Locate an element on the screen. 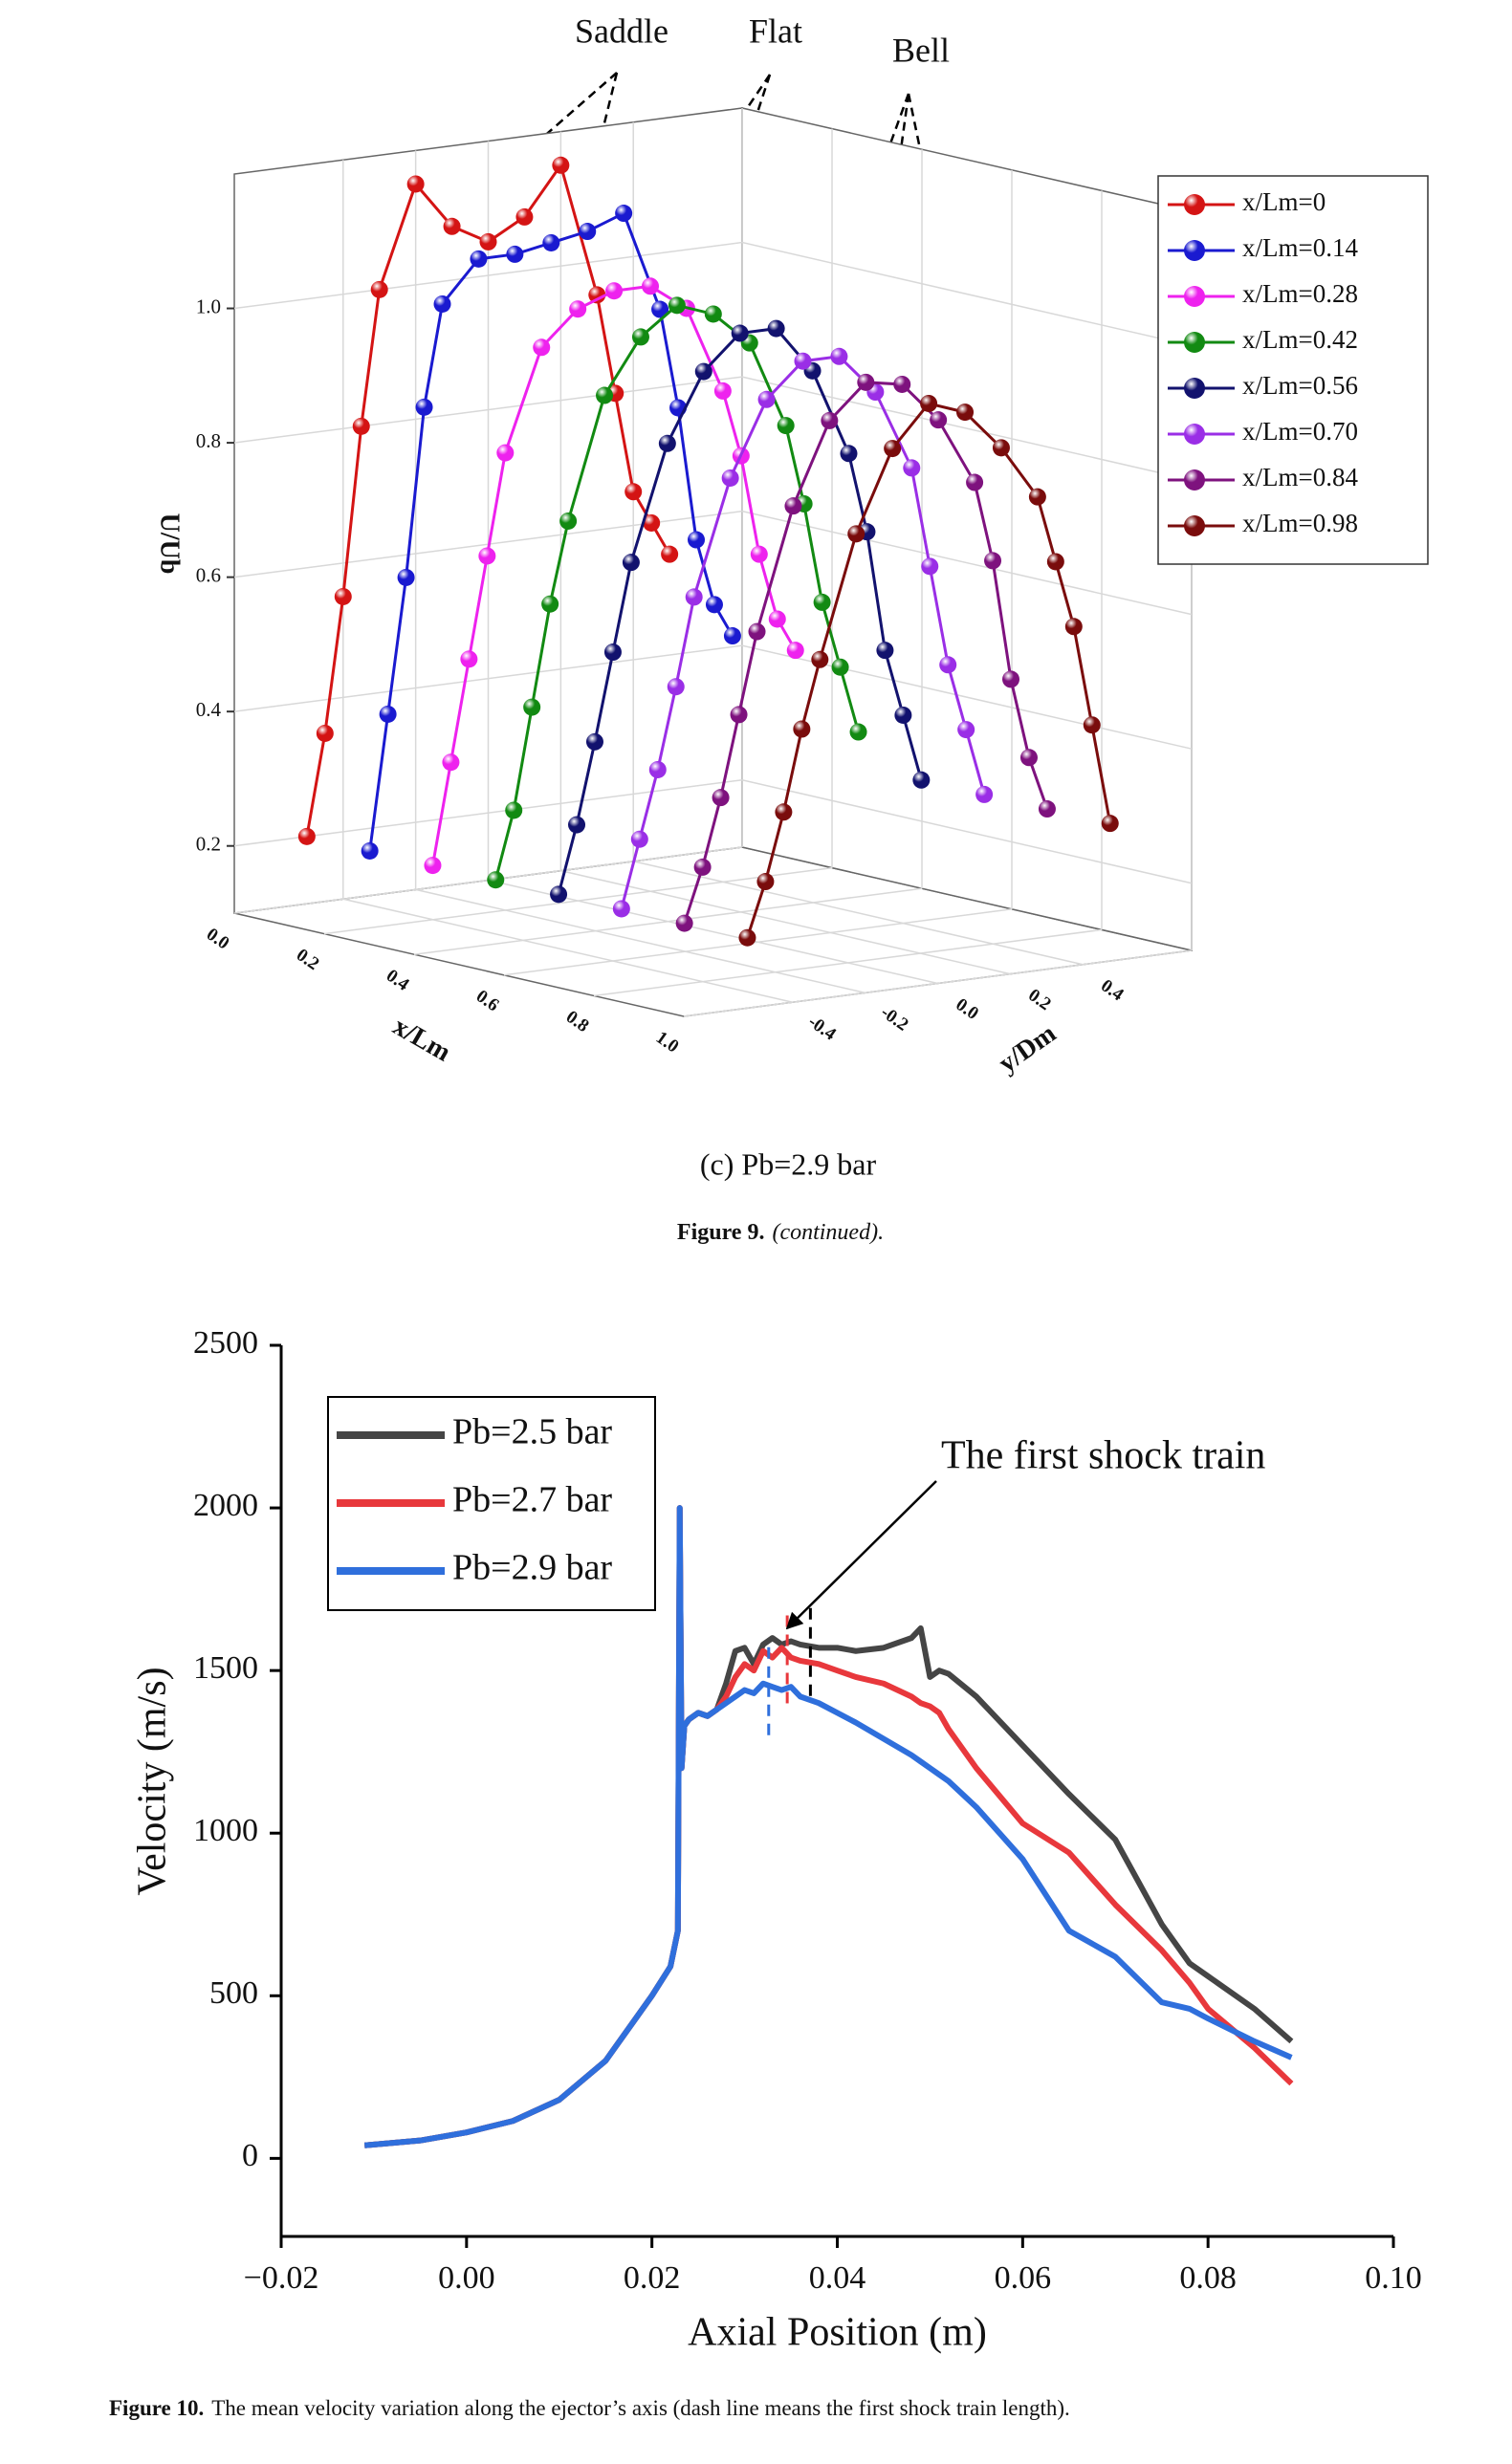 This screenshot has height=2464, width=1512. x-tick-label: 0.06 is located at coordinates (1024, 2278).